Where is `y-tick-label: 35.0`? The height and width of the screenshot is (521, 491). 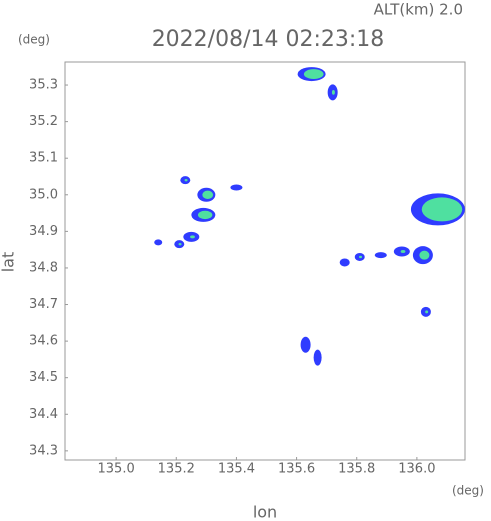 y-tick-label: 35.0 is located at coordinates (43, 194).